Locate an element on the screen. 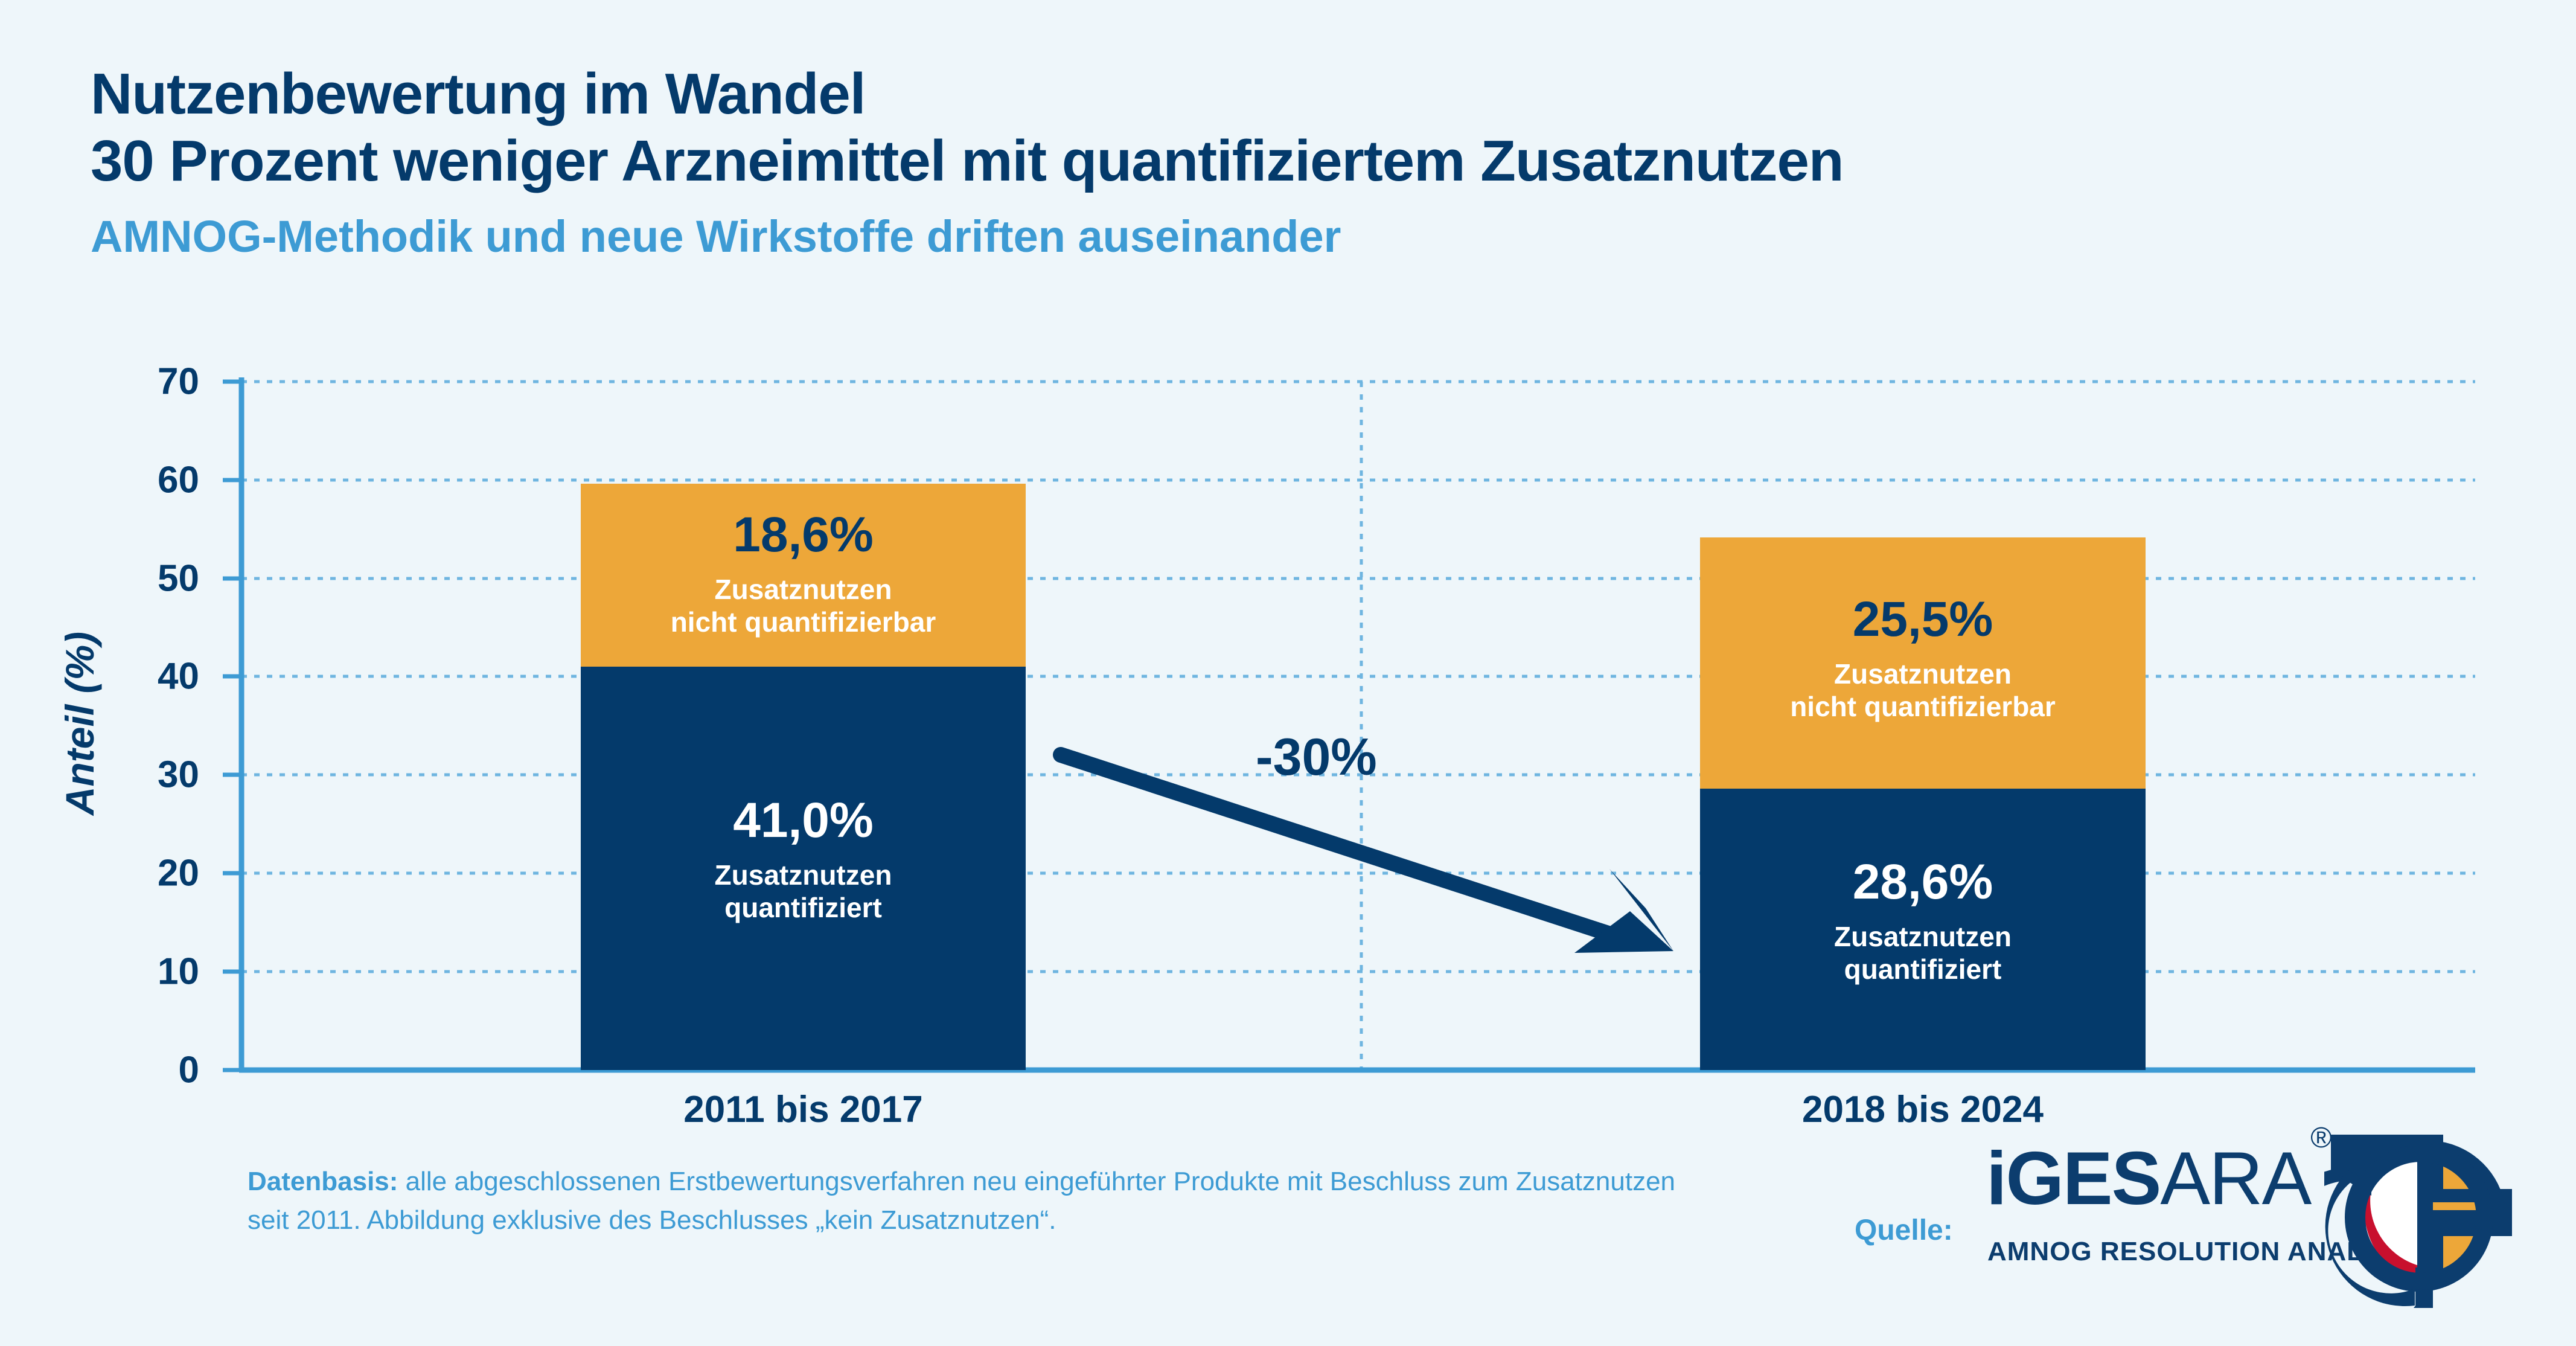 This screenshot has height=1346, width=2576. y-tick-label-0: 0 is located at coordinates (189, 1070).